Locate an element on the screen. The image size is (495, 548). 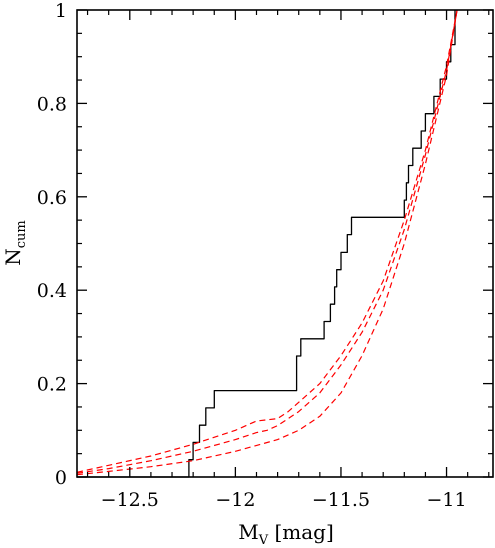
x-tick-label: −11.5 is located at coordinates (341, 500).